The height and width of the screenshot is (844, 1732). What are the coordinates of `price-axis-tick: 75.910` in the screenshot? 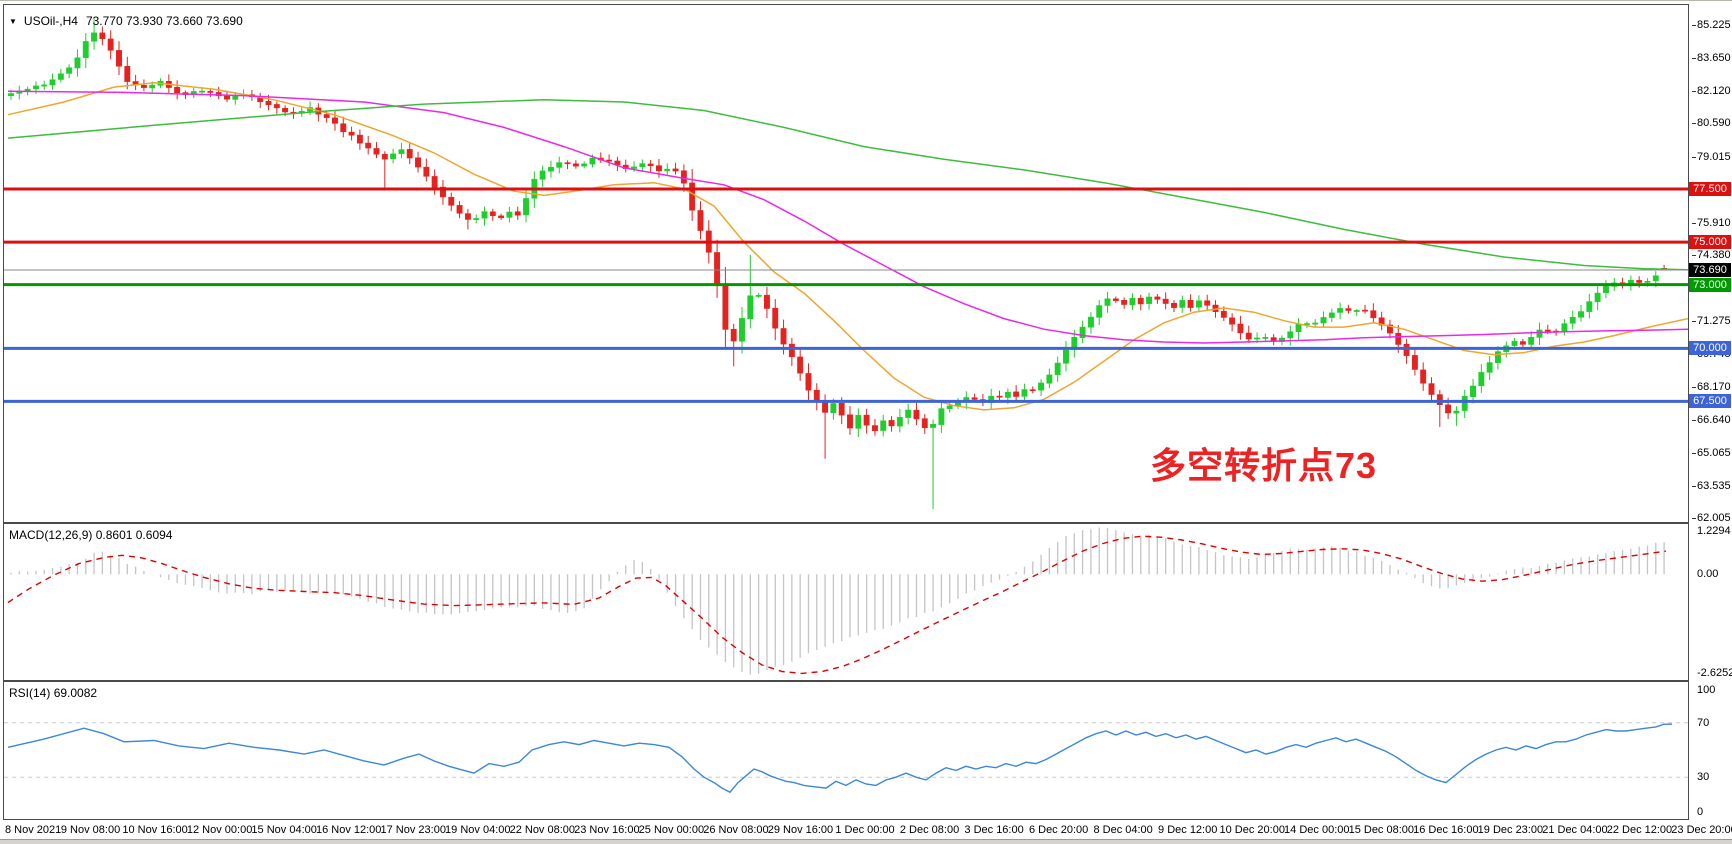 It's located at (1711, 223).